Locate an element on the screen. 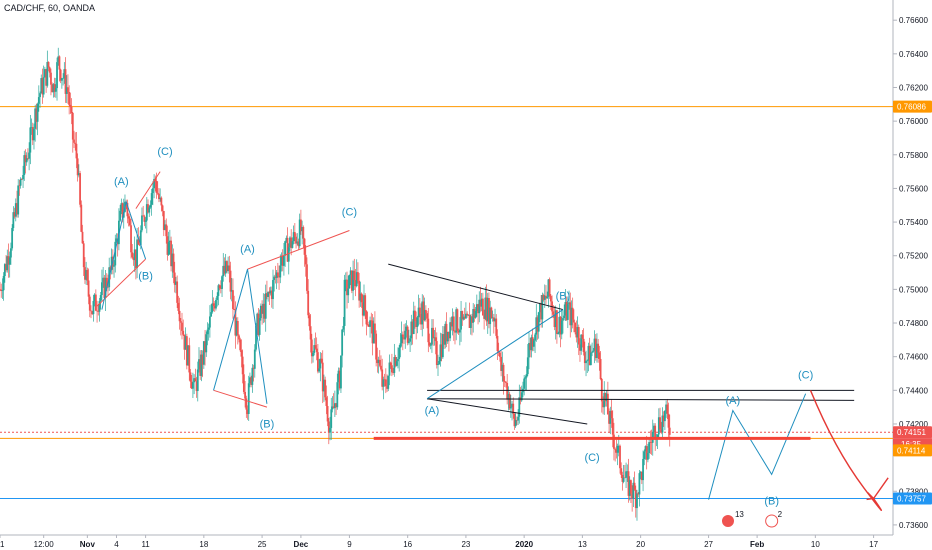 The image size is (932, 550). red-wave-line is located at coordinates (121, 282).